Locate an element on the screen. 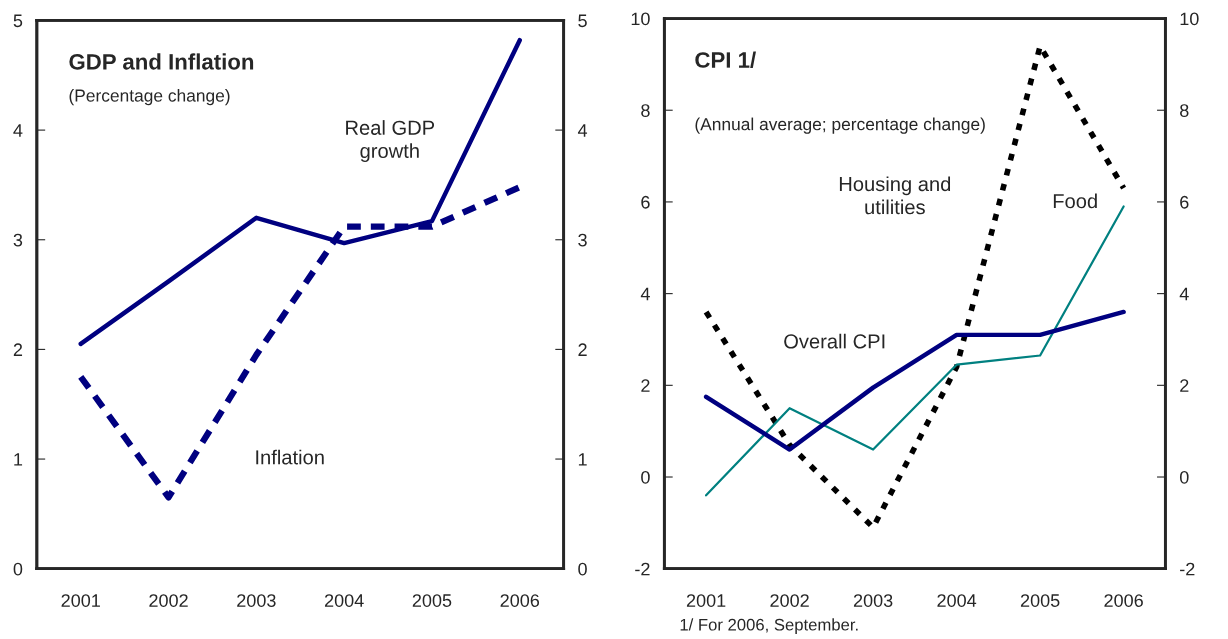  y2-tick-label: 10 is located at coordinates (1189, 19).